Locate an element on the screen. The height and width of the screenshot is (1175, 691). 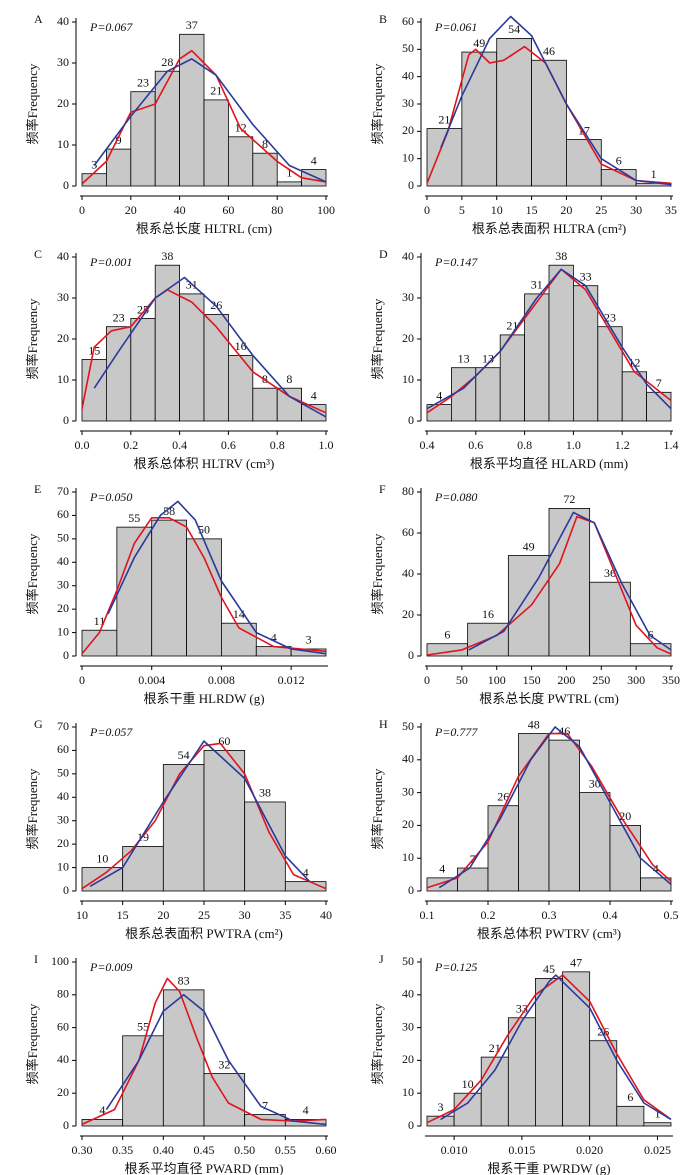
y-tick-label: 100 is located at coordinates (60, 961).